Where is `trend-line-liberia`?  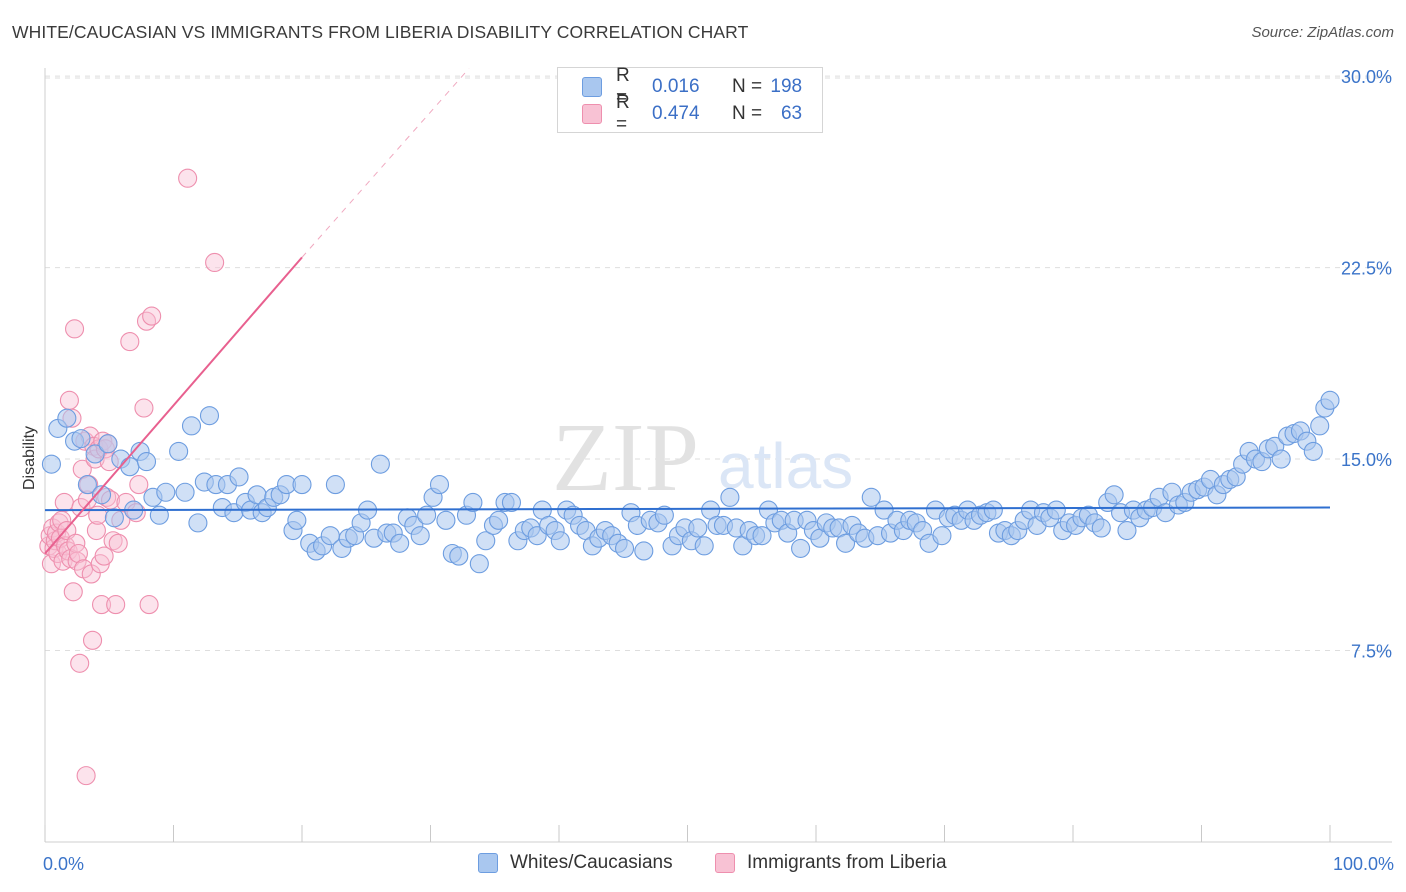
trend-line-liberia is located at coordinates (173, 405).